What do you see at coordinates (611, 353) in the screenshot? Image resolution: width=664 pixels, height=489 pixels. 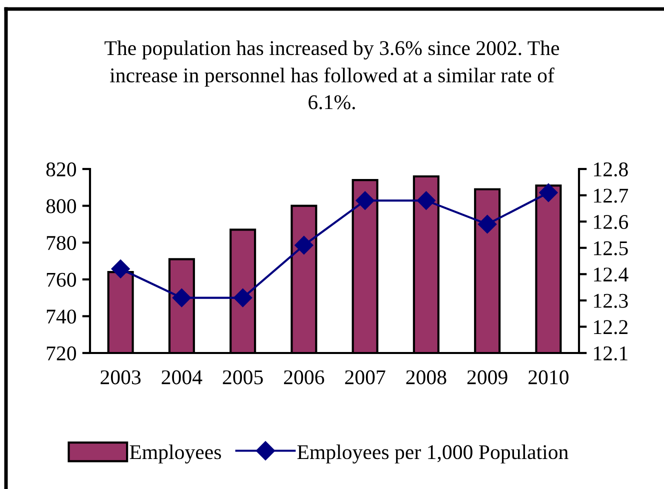 I see `y2-tick-label: 12.1` at bounding box center [611, 353].